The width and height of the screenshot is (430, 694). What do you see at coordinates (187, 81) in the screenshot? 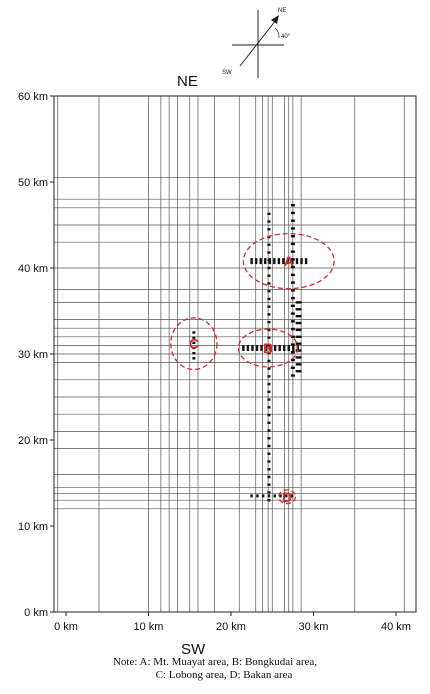
I see `top-direction-label: NE` at bounding box center [187, 81].